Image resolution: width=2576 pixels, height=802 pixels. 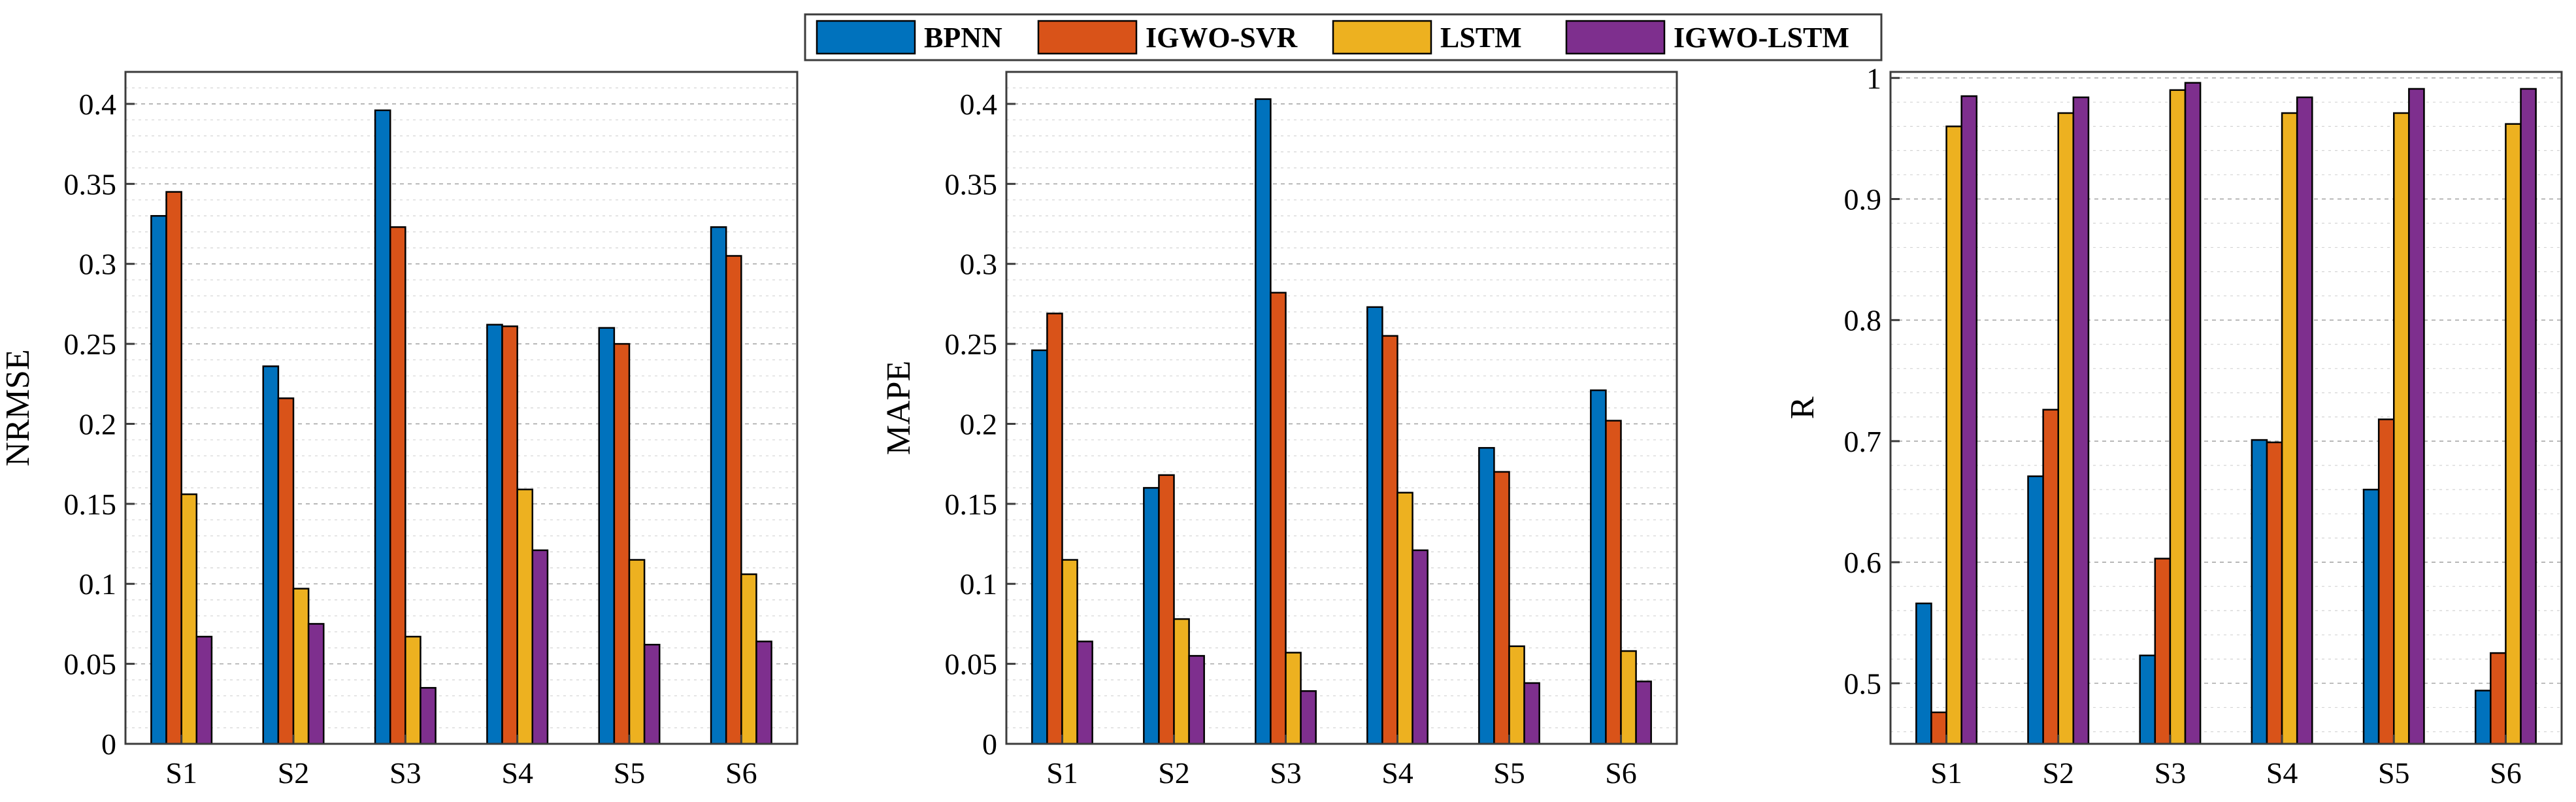 I want to click on bar-nrmse-igwo-lstm-s1, so click(x=204, y=690).